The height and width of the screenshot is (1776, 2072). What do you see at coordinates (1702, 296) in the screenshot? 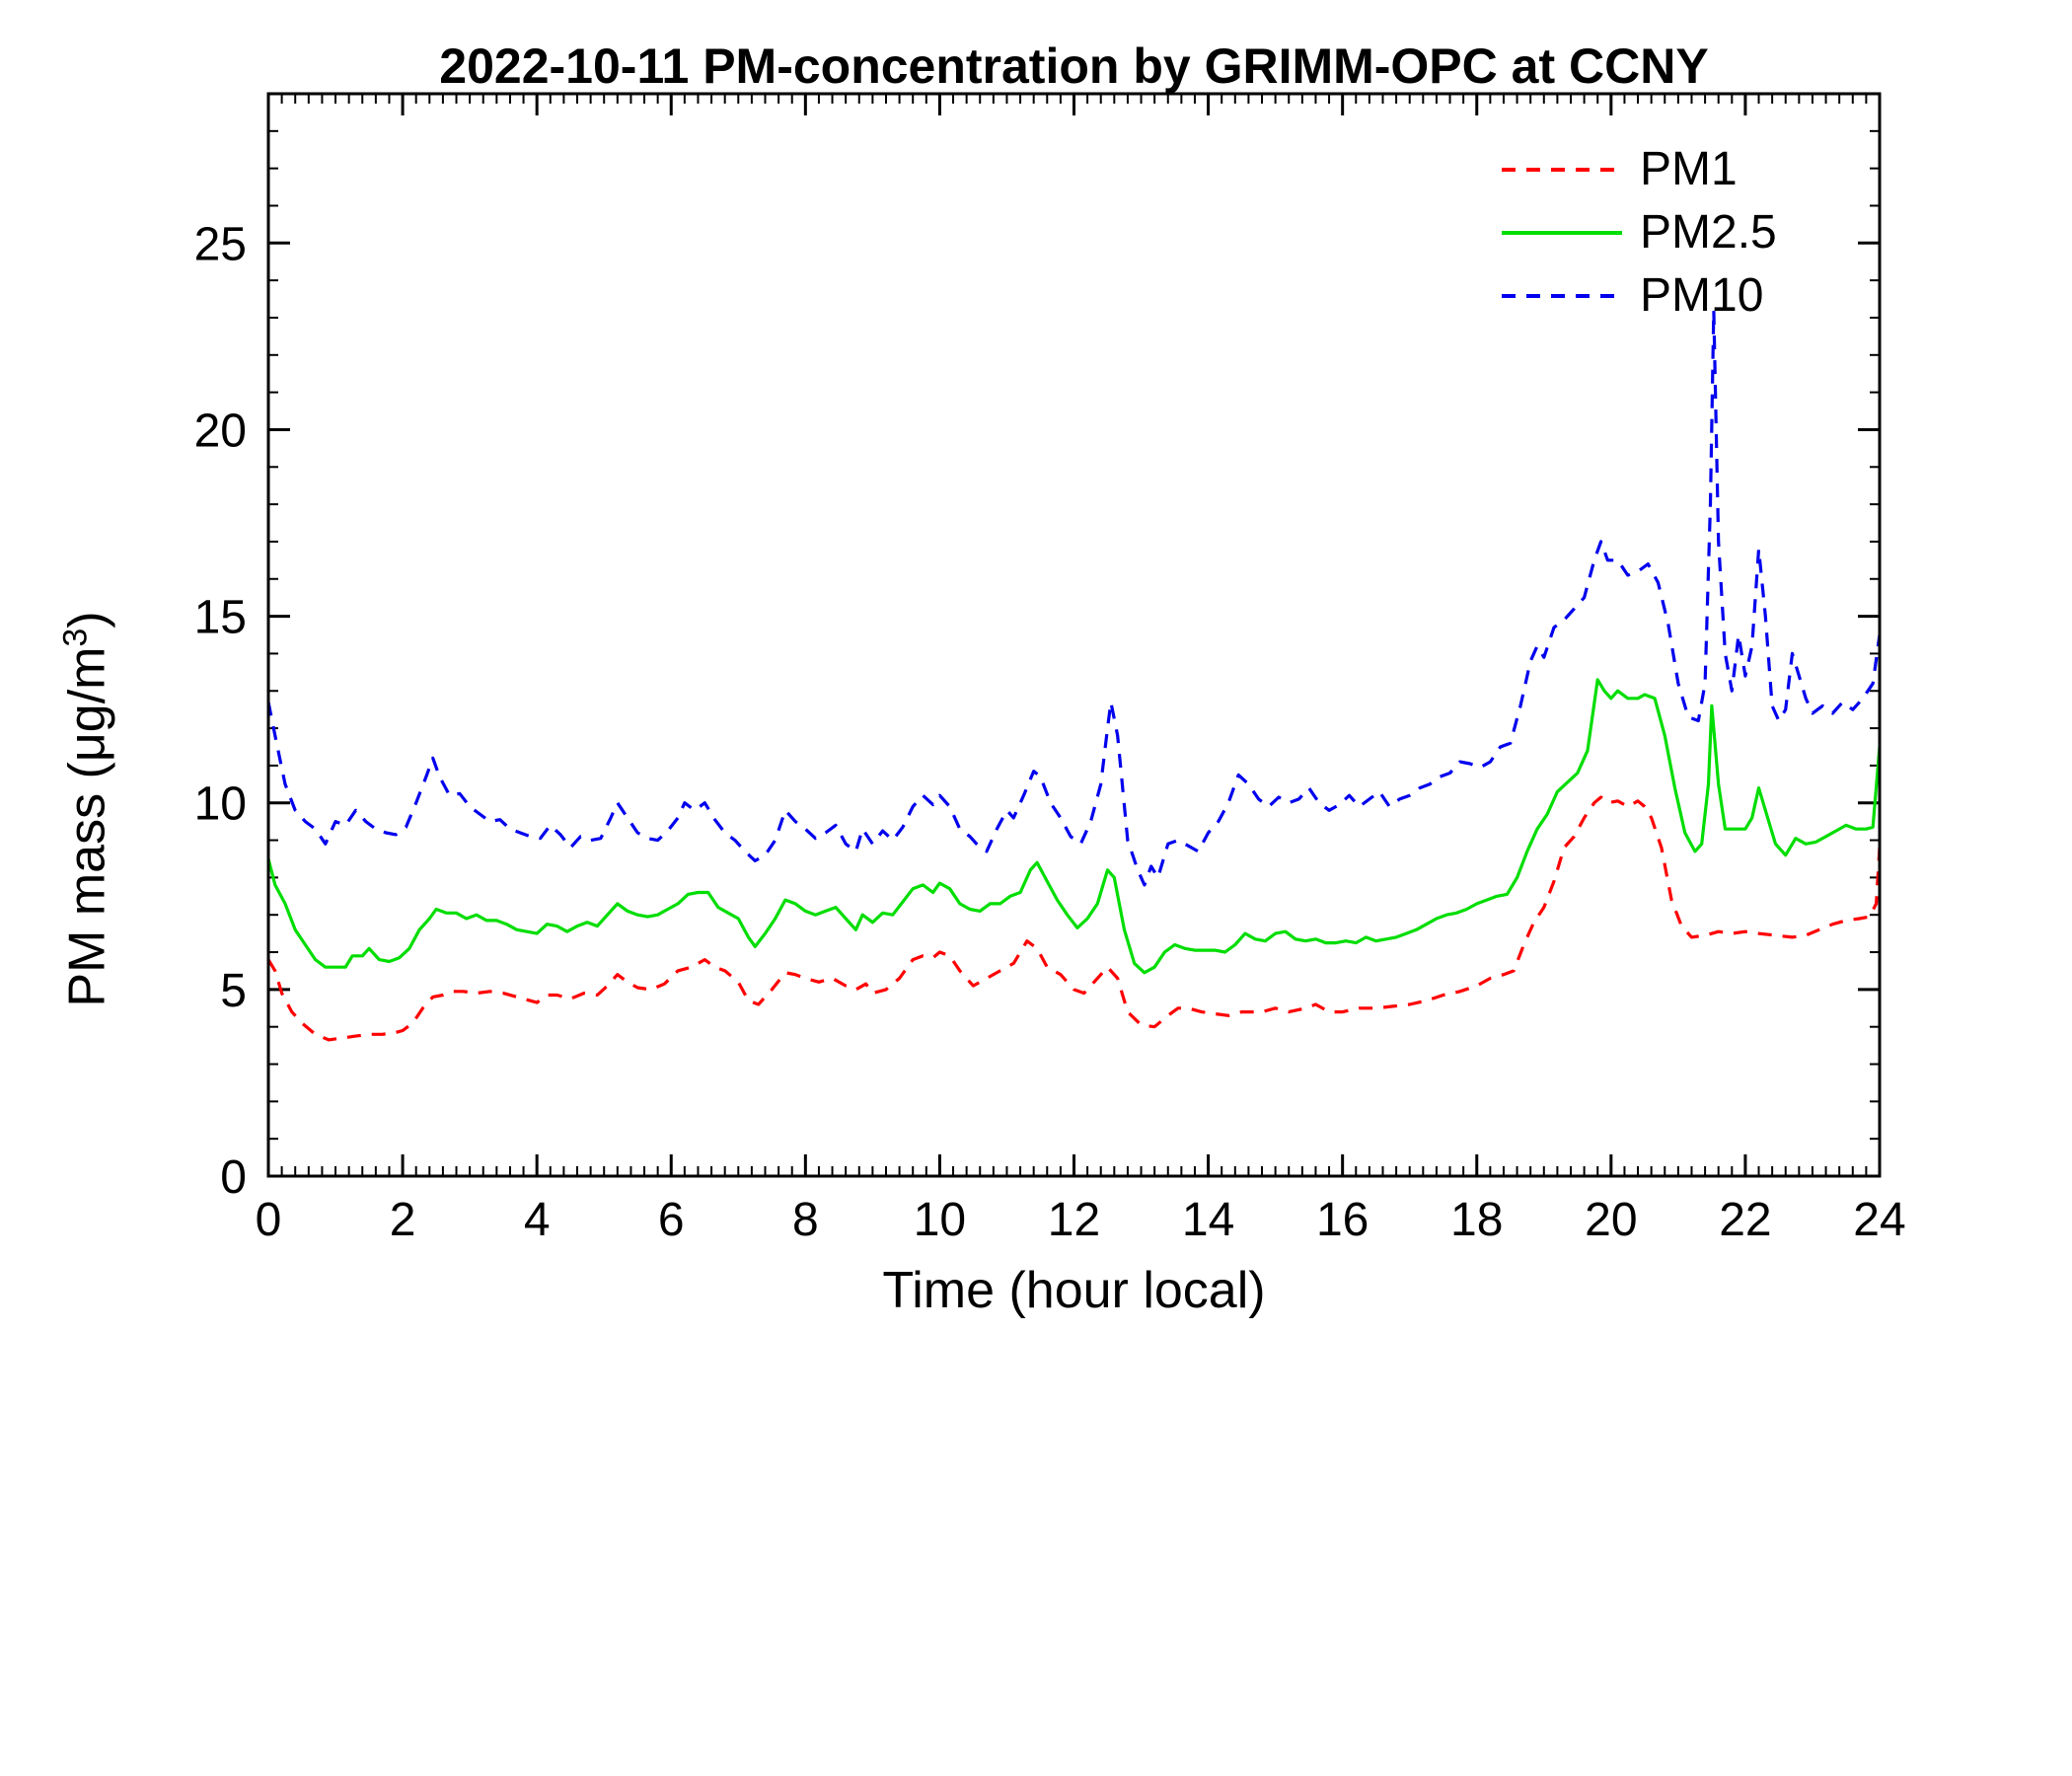
I see `legend-label-pm10: PM10` at bounding box center [1702, 296].